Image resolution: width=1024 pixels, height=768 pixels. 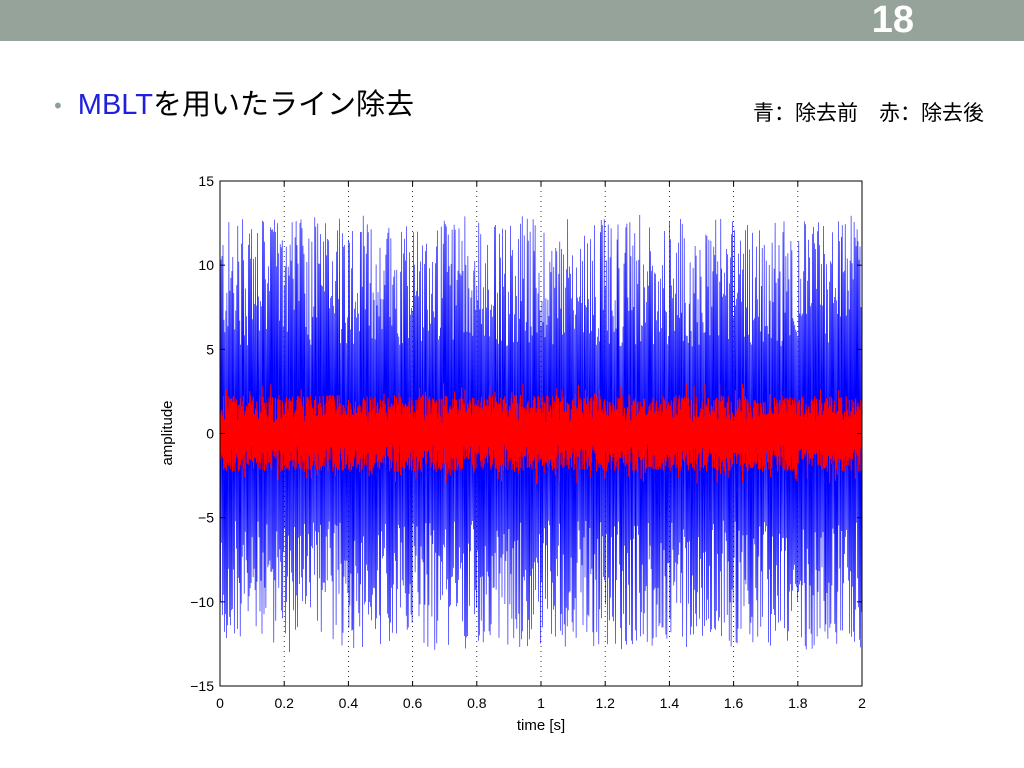 What do you see at coordinates (202, 602) in the screenshot?
I see `y-tick-label: −10` at bounding box center [202, 602].